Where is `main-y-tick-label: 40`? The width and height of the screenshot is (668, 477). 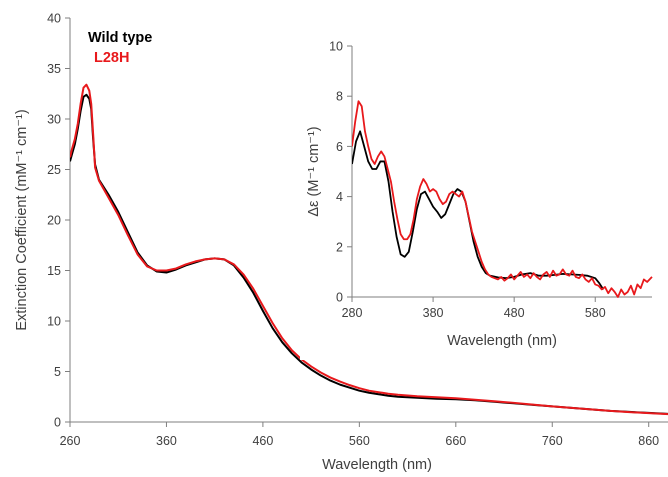
main-y-tick-label: 40 is located at coordinates (54, 19).